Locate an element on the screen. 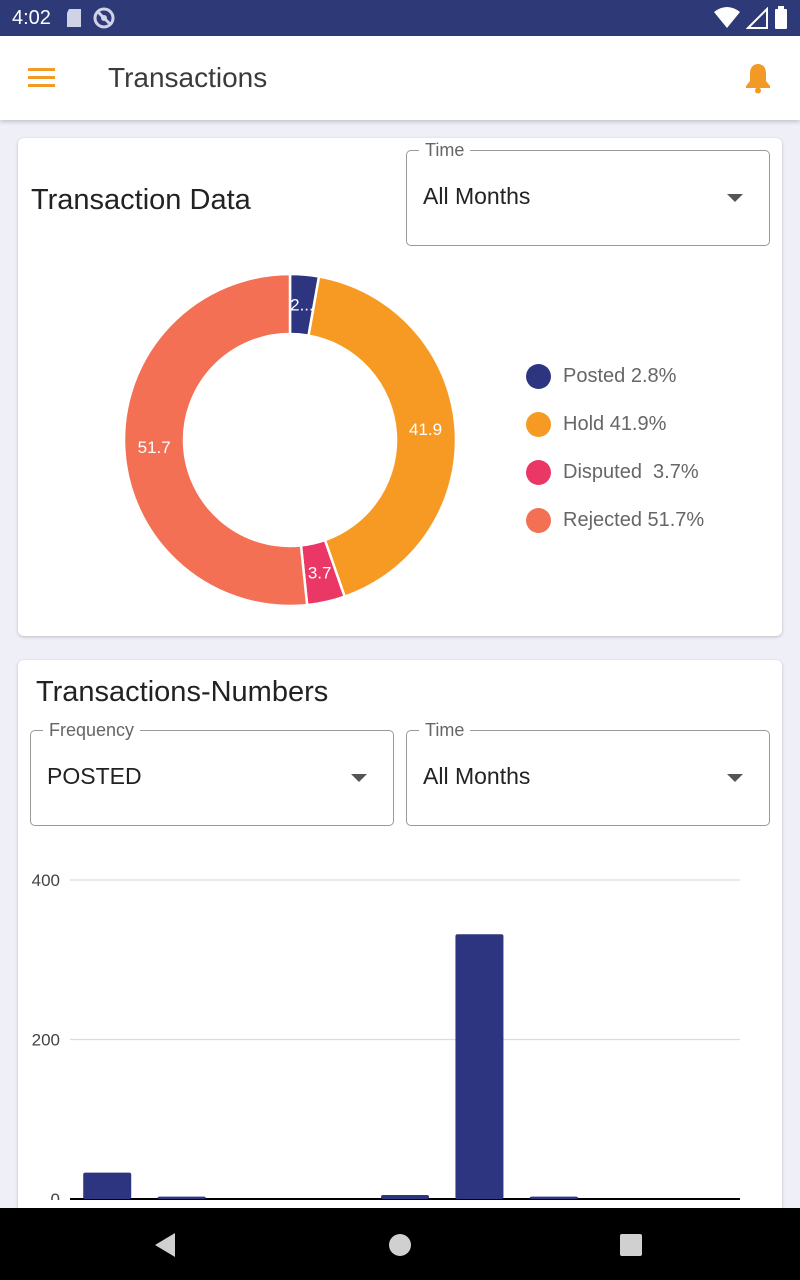 The image size is (800, 1280). legend-item: Rejected 51.7% is located at coordinates (615, 520).